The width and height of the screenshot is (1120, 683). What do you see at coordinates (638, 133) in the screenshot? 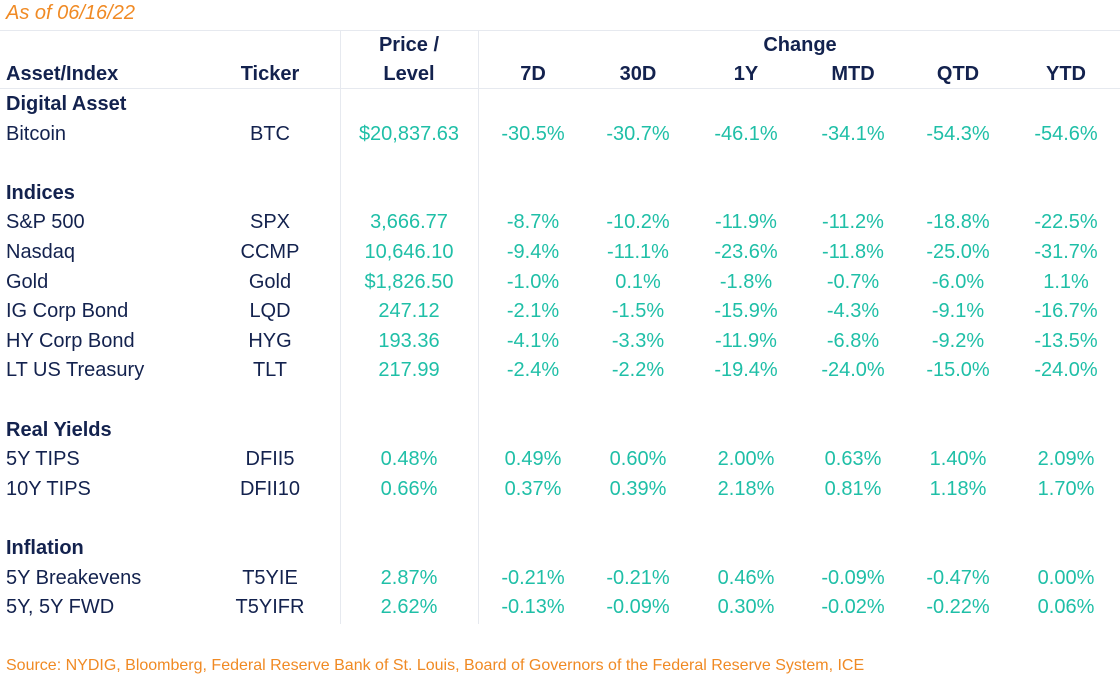
I see `change-30d: -30.7%` at bounding box center [638, 133].